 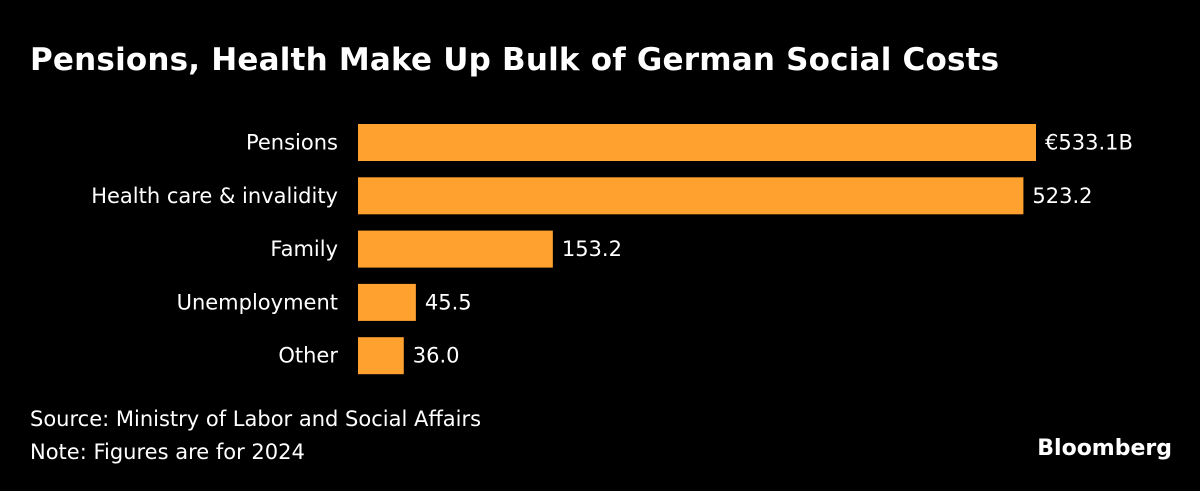 I want to click on category-label: Unemployment, so click(x=257, y=302).